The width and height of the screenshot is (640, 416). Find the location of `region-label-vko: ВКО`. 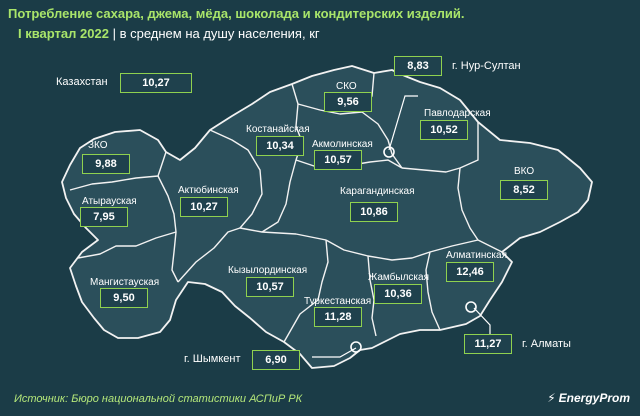

region-label-vko: ВКО is located at coordinates (524, 171).